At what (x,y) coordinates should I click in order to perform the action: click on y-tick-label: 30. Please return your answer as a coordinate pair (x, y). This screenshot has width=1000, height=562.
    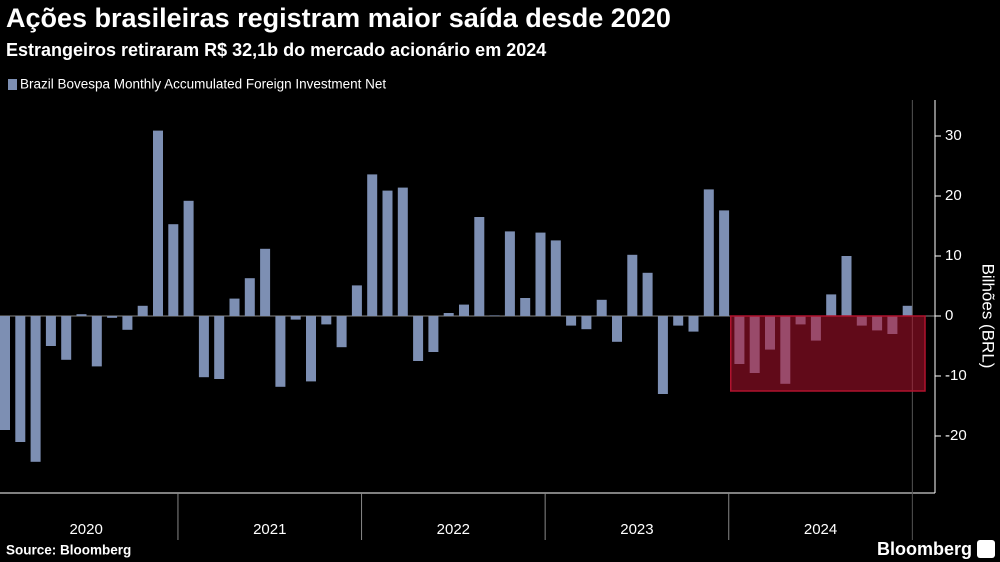
    Looking at the image, I should click on (953, 135).